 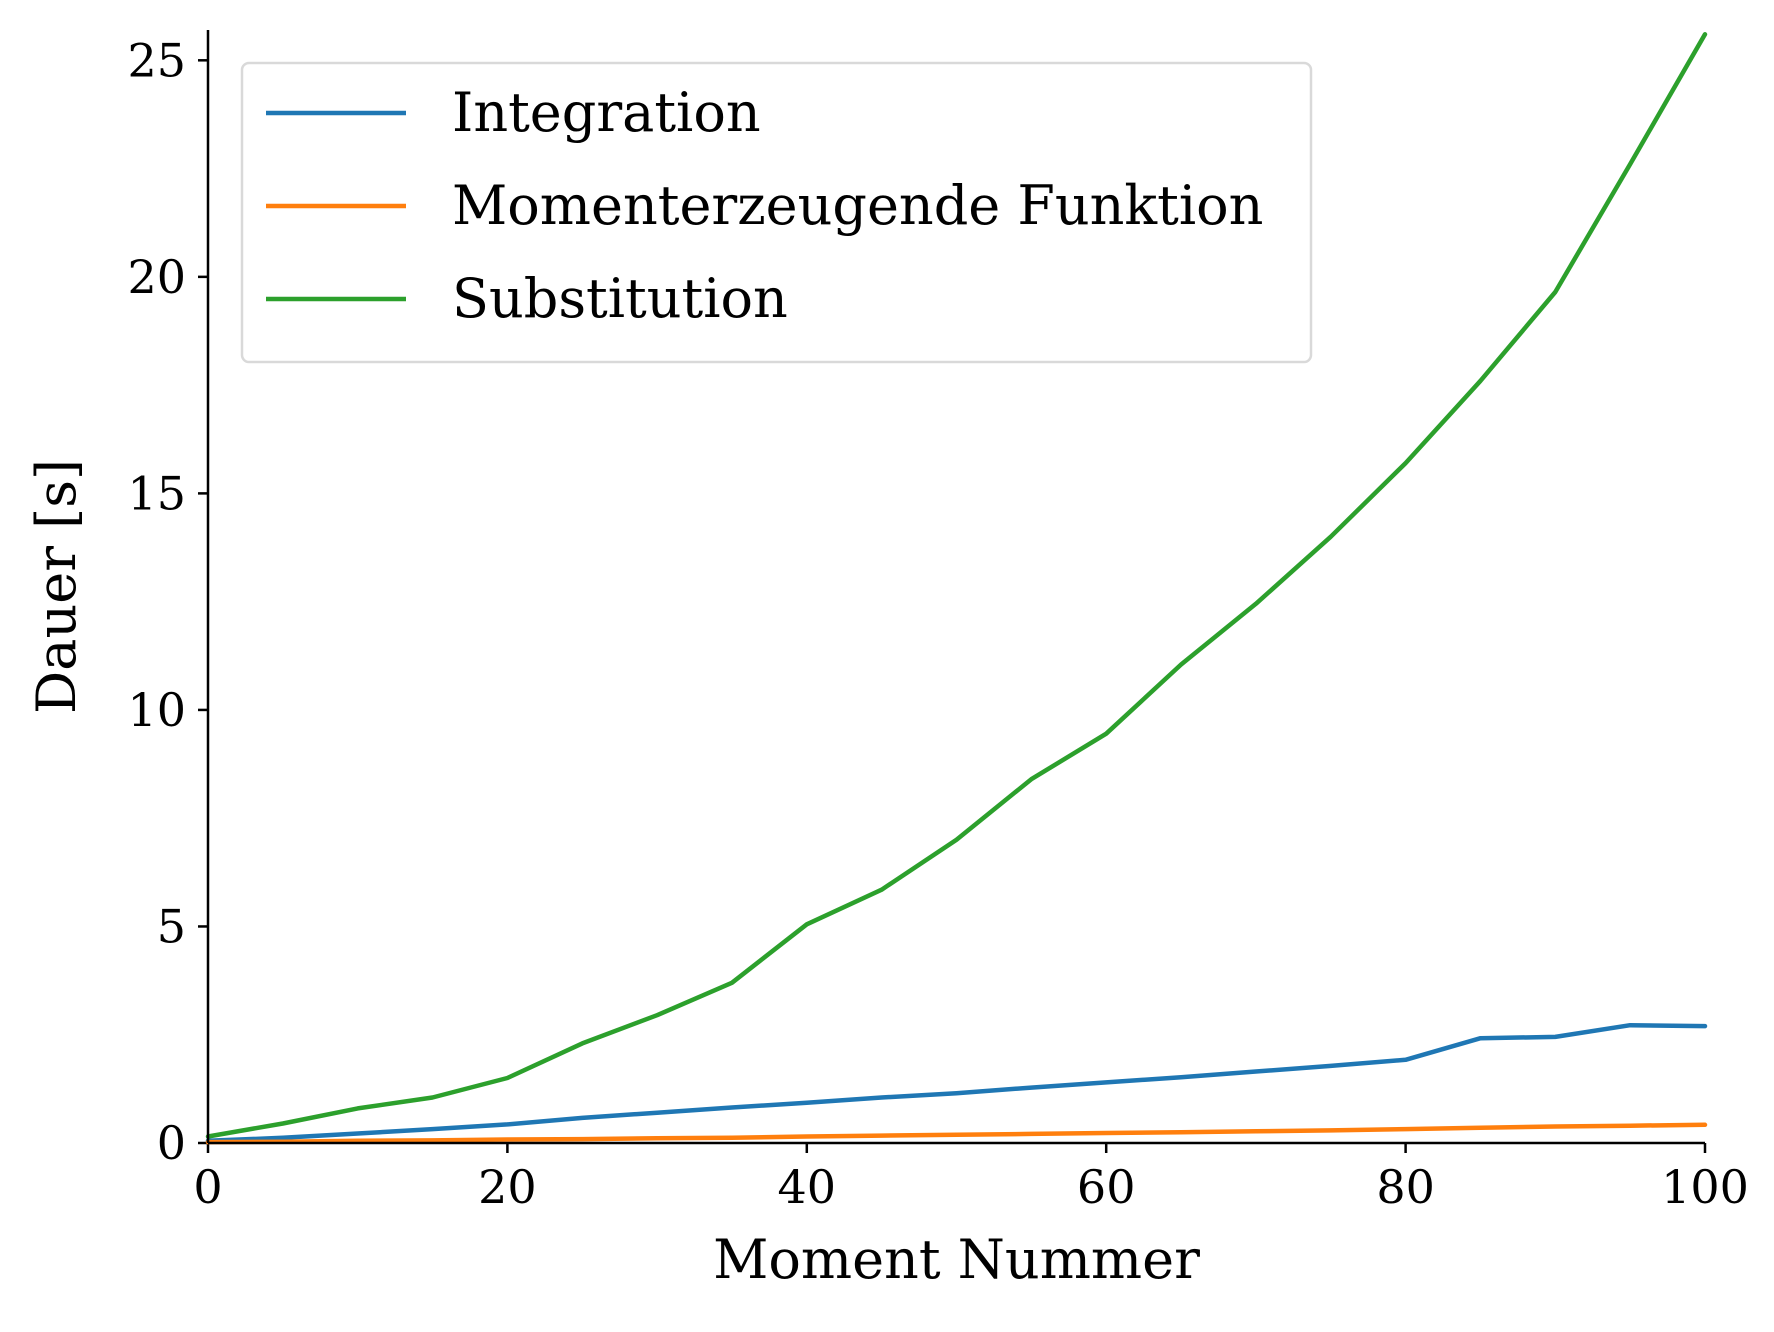 I want to click on y-tick-label: 5, so click(x=171, y=926).